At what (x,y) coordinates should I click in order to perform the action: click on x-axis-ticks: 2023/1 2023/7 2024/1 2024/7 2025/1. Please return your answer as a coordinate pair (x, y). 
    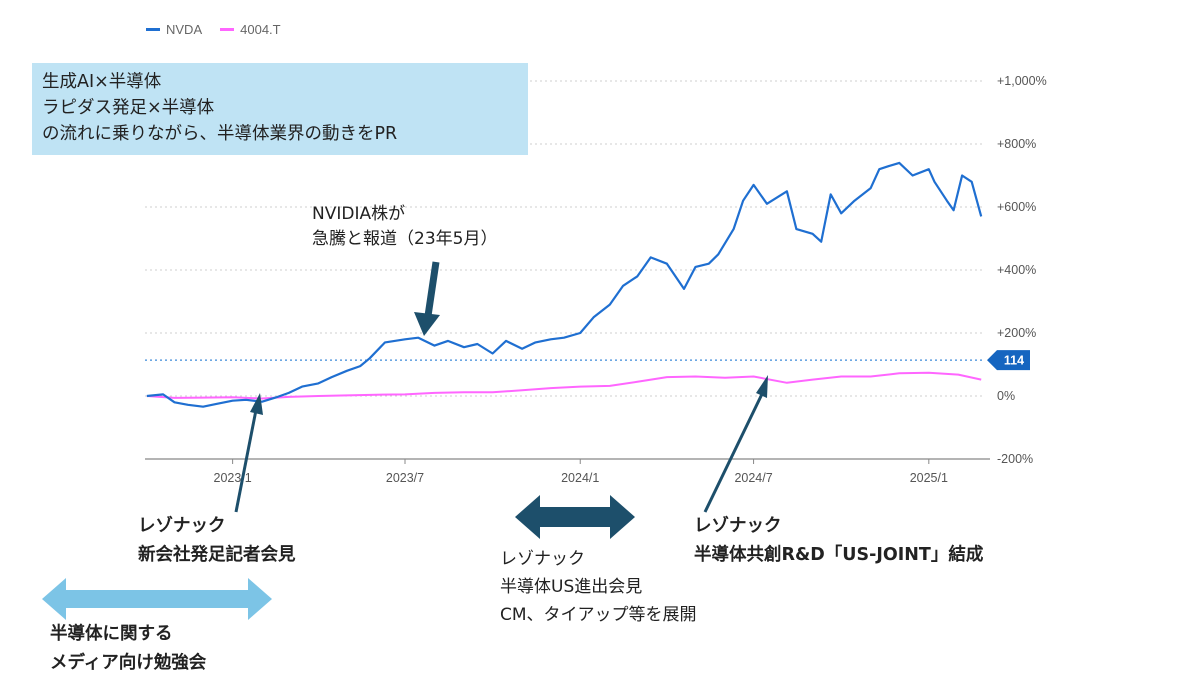
    Looking at the image, I should click on (581, 472).